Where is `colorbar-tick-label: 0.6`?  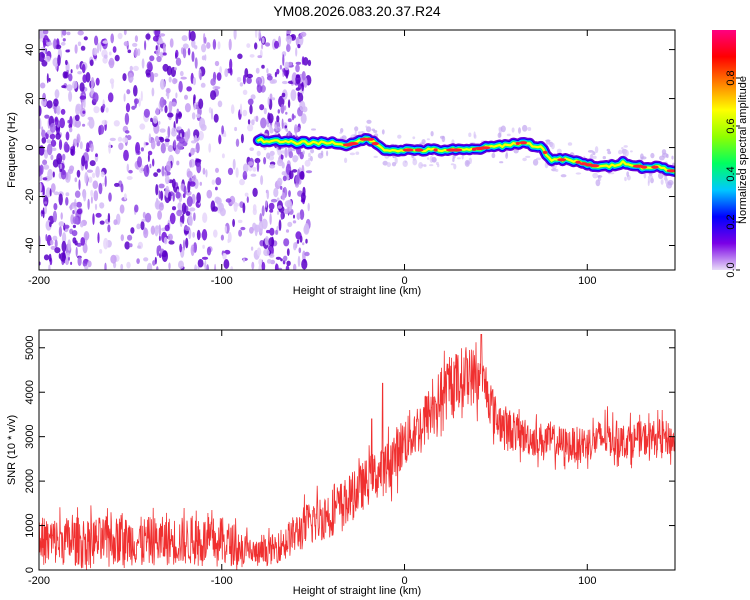
colorbar-tick-label: 0.6 is located at coordinates (731, 125).